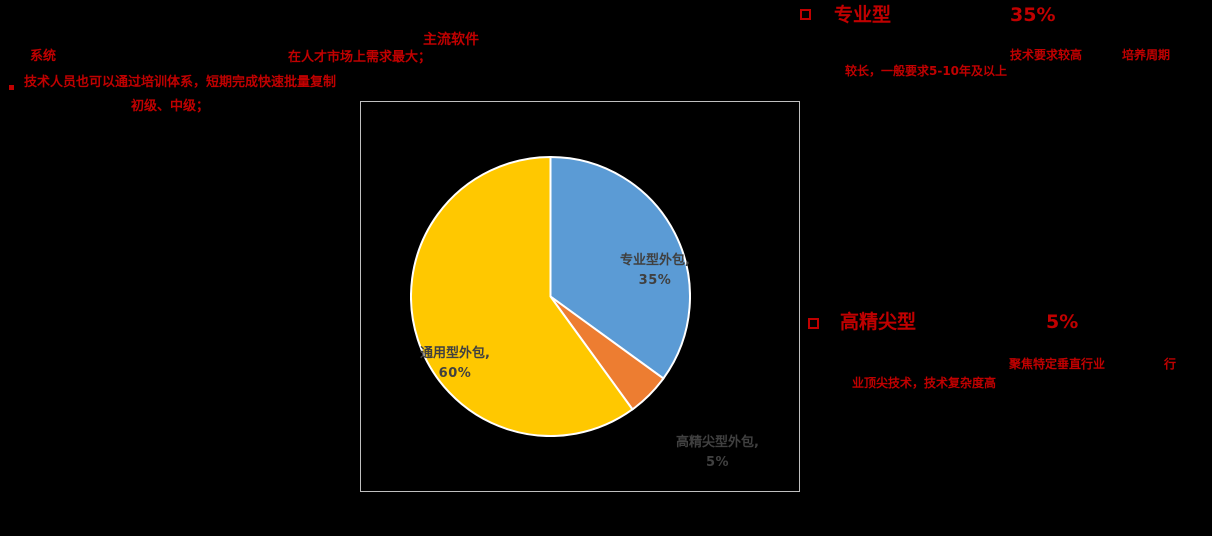 The image size is (1212, 536). I want to click on pie-label-highend: 高精尖型外包, 5%, so click(717, 453).